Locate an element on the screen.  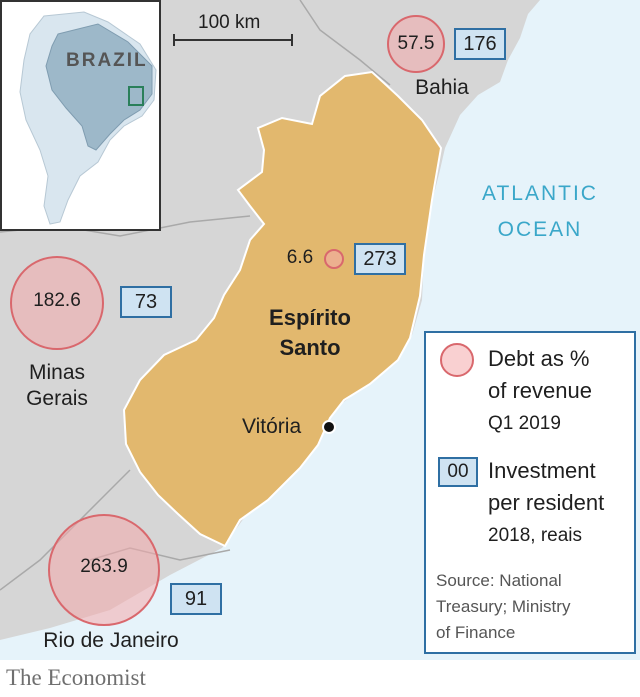
ocean-label-line2: OCEAN is located at coordinates (540, 229).